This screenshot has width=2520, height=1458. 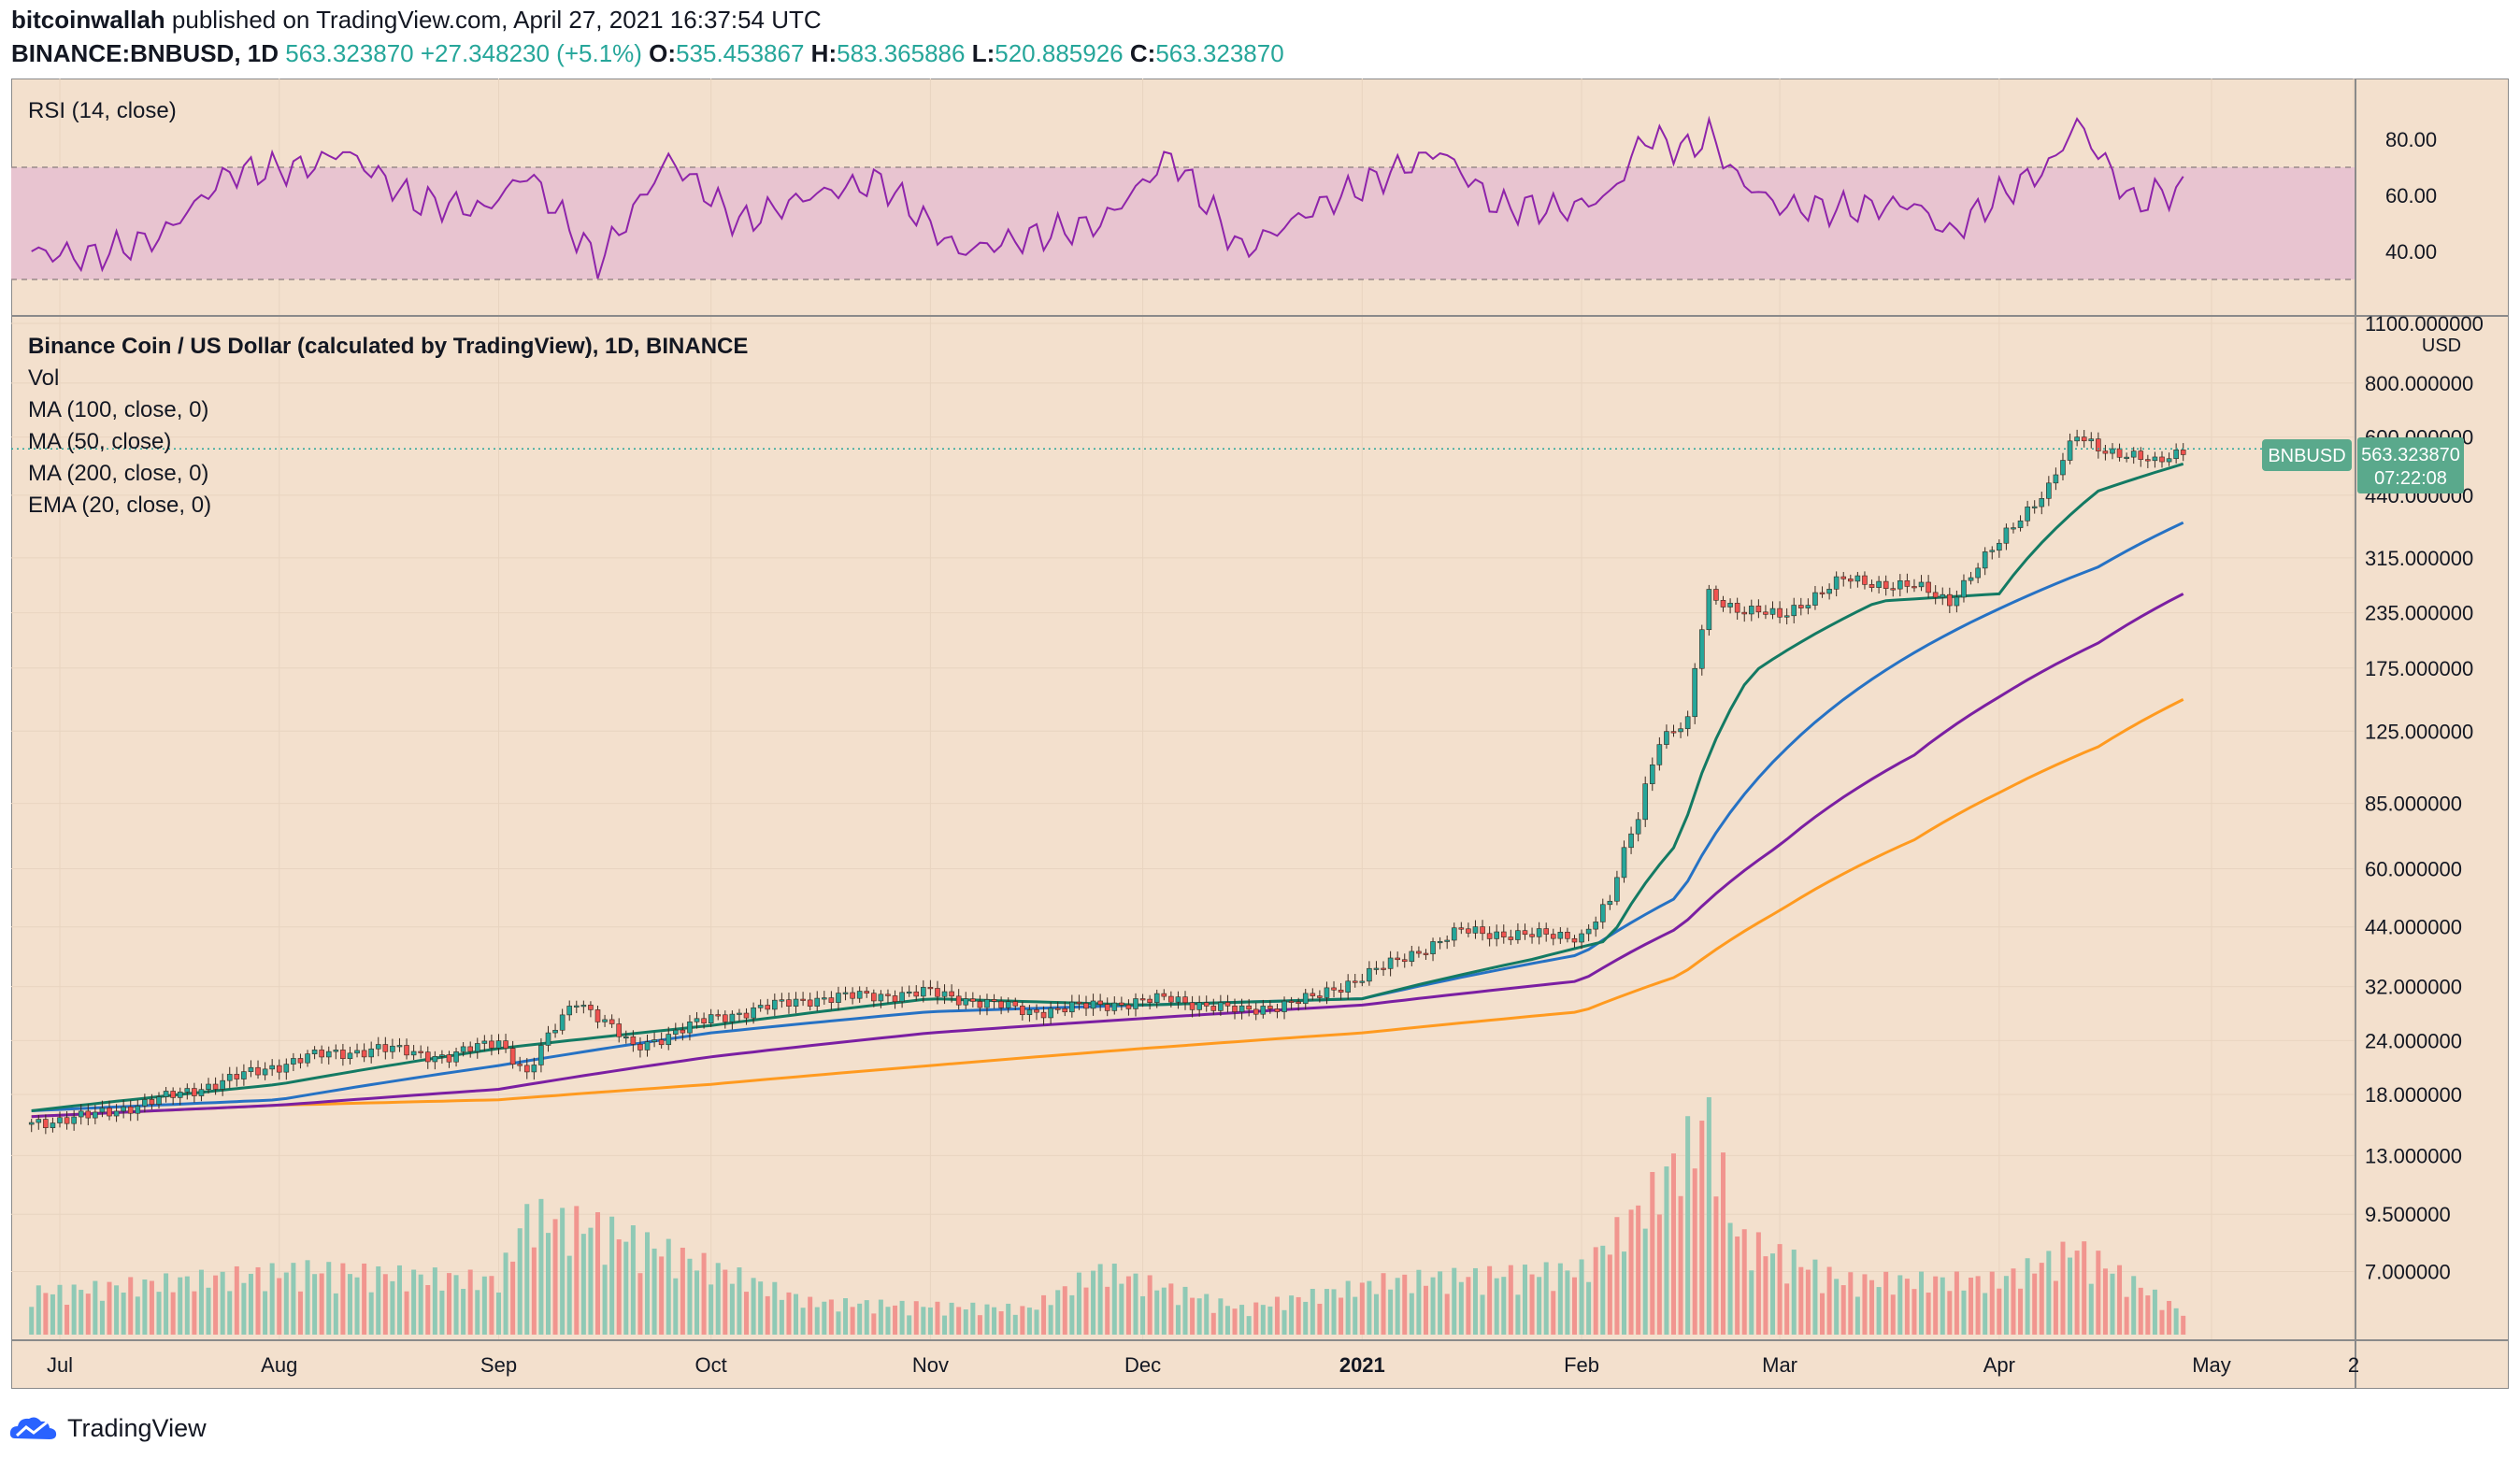 What do you see at coordinates (88, 20) in the screenshot?
I see `author-name: bitcoinwallah` at bounding box center [88, 20].